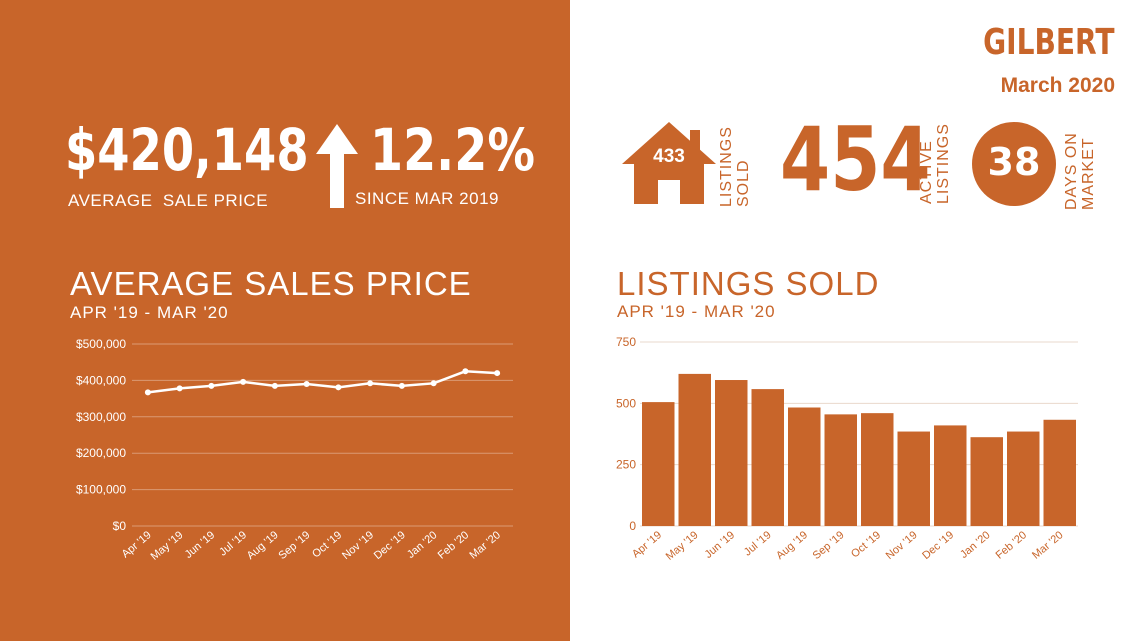  What do you see at coordinates (452, 150) in the screenshot?
I see `price-change-value: 12.2%` at bounding box center [452, 150].